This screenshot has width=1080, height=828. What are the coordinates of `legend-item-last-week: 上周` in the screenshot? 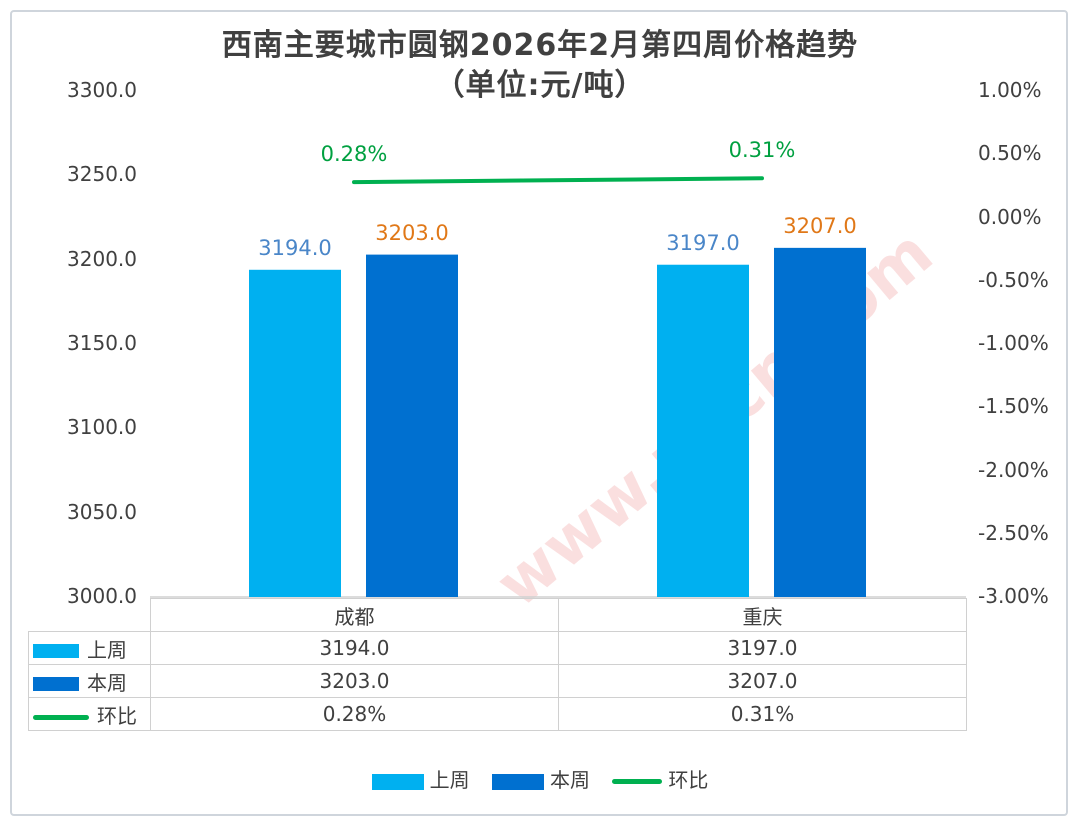 It's located at (420, 778).